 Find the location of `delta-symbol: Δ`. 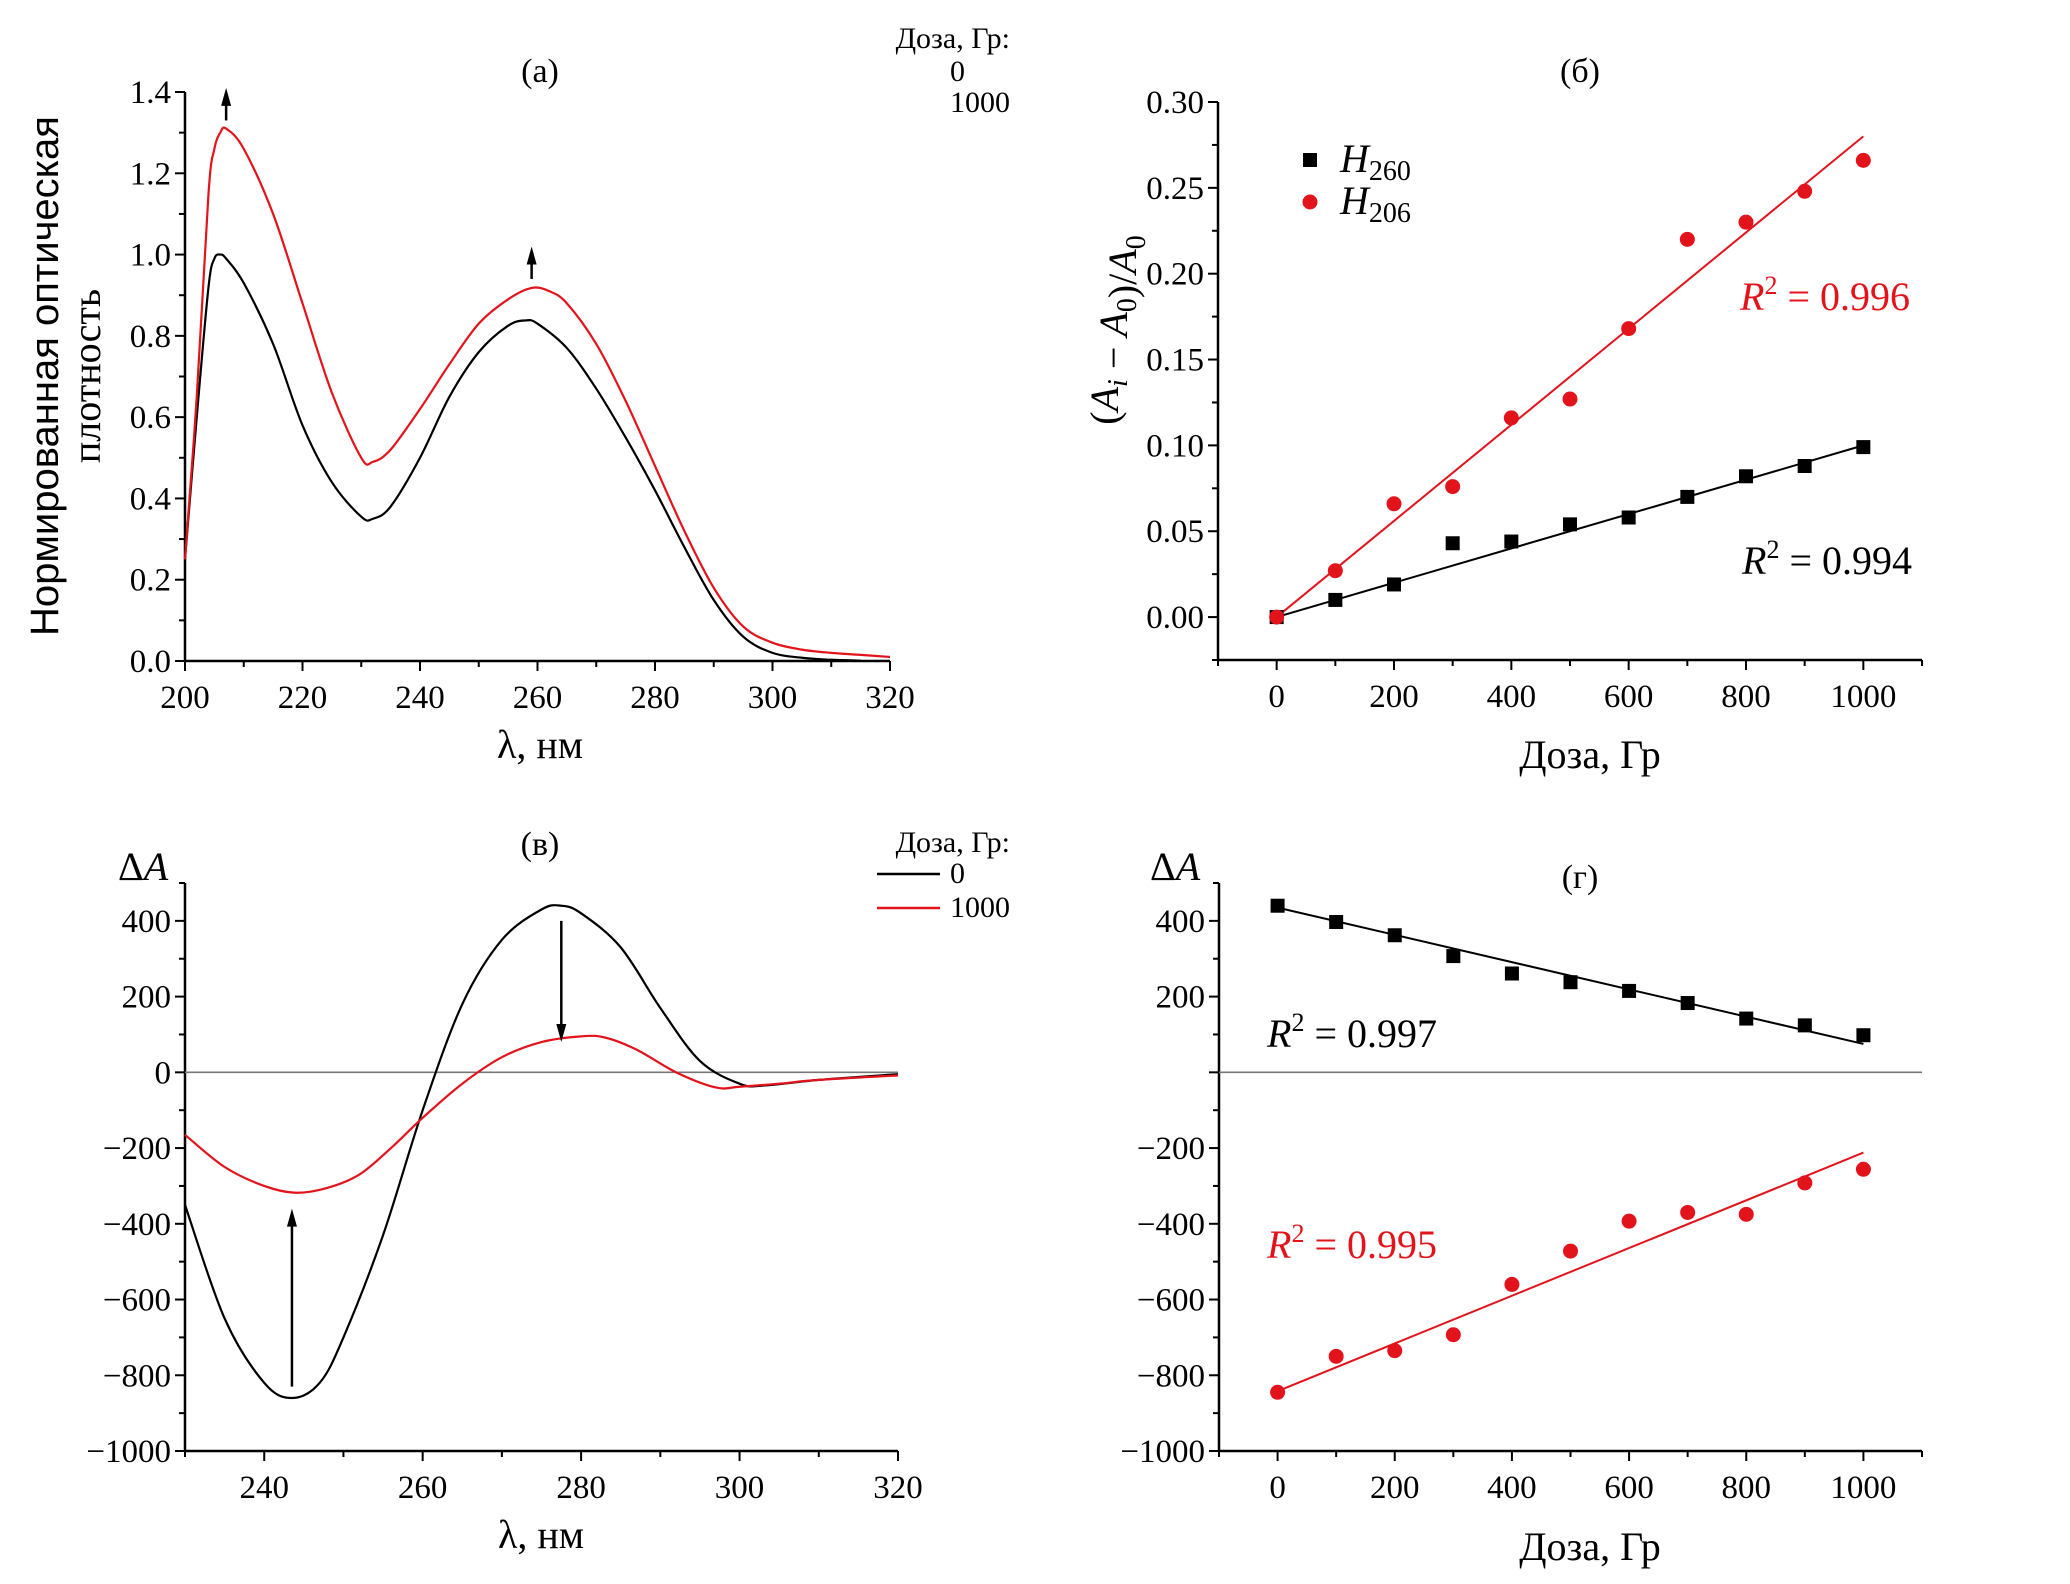

delta-symbol: Δ is located at coordinates (131, 866).